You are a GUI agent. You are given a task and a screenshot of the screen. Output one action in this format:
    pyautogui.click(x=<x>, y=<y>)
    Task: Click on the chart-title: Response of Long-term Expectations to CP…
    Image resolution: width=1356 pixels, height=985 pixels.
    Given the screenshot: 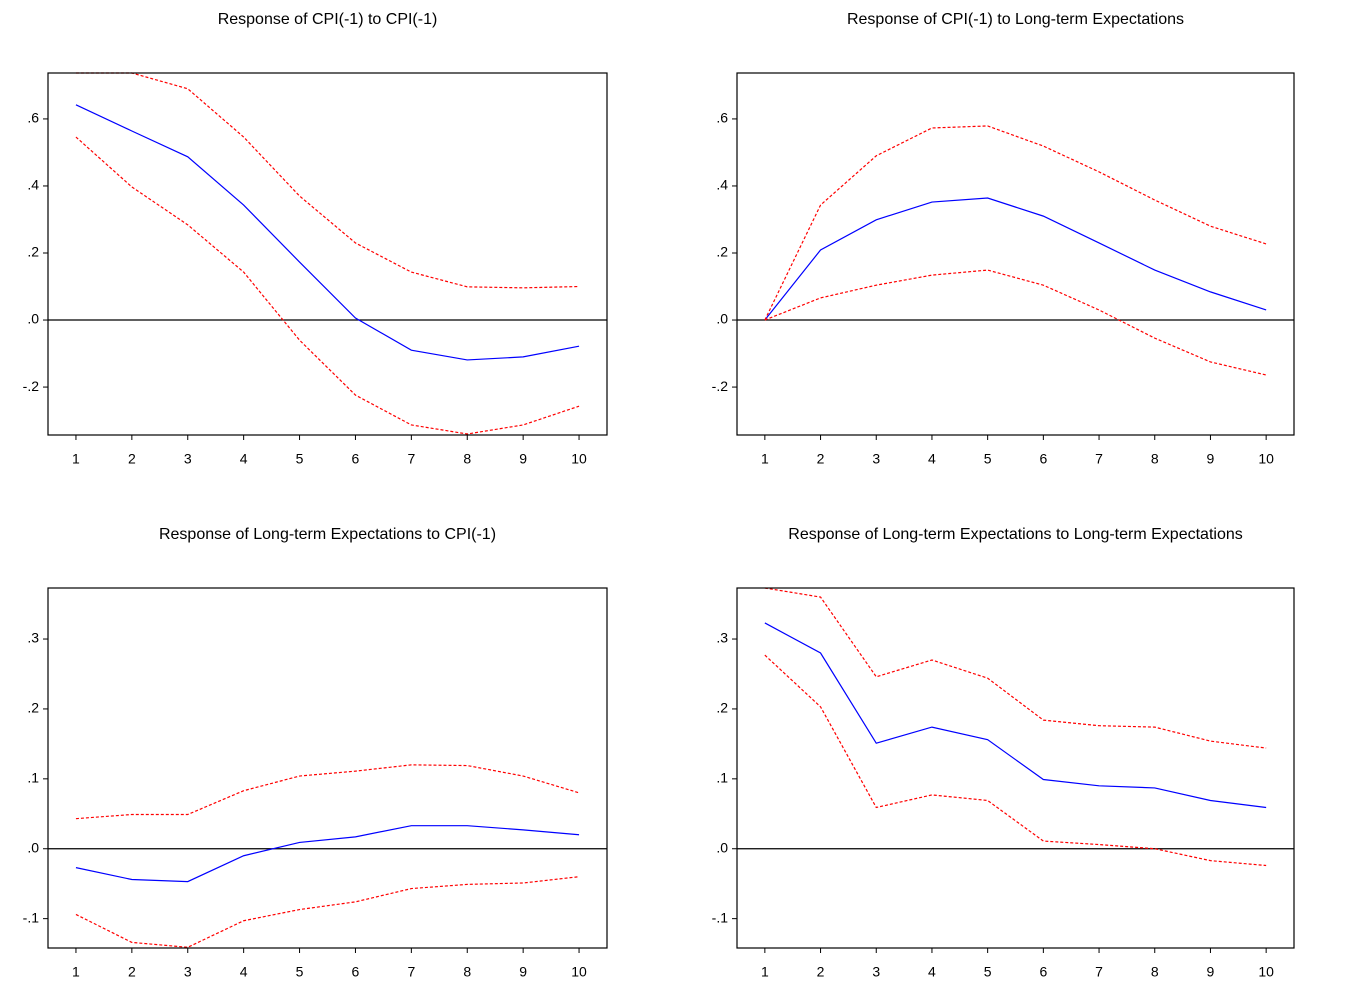 What is the action you would take?
    pyautogui.click(x=327, y=534)
    